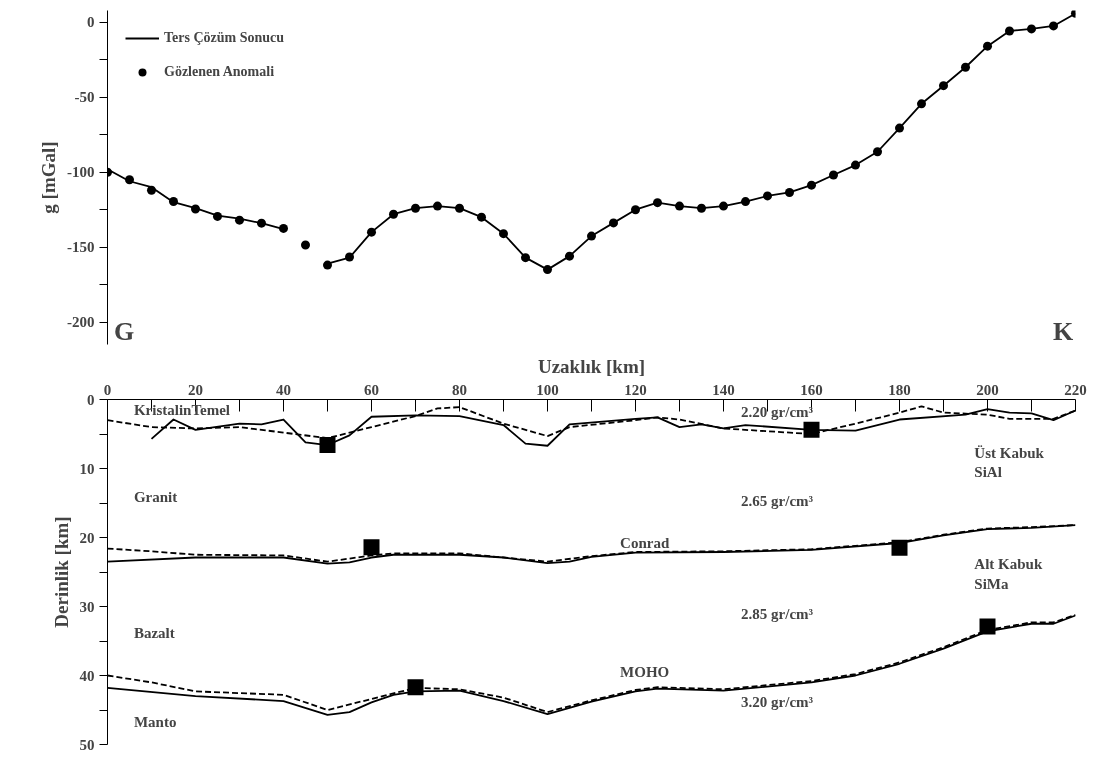  Describe the element at coordinates (224, 38) in the screenshot. I see `legend-label: Ters Çözüm Sonucu` at that location.